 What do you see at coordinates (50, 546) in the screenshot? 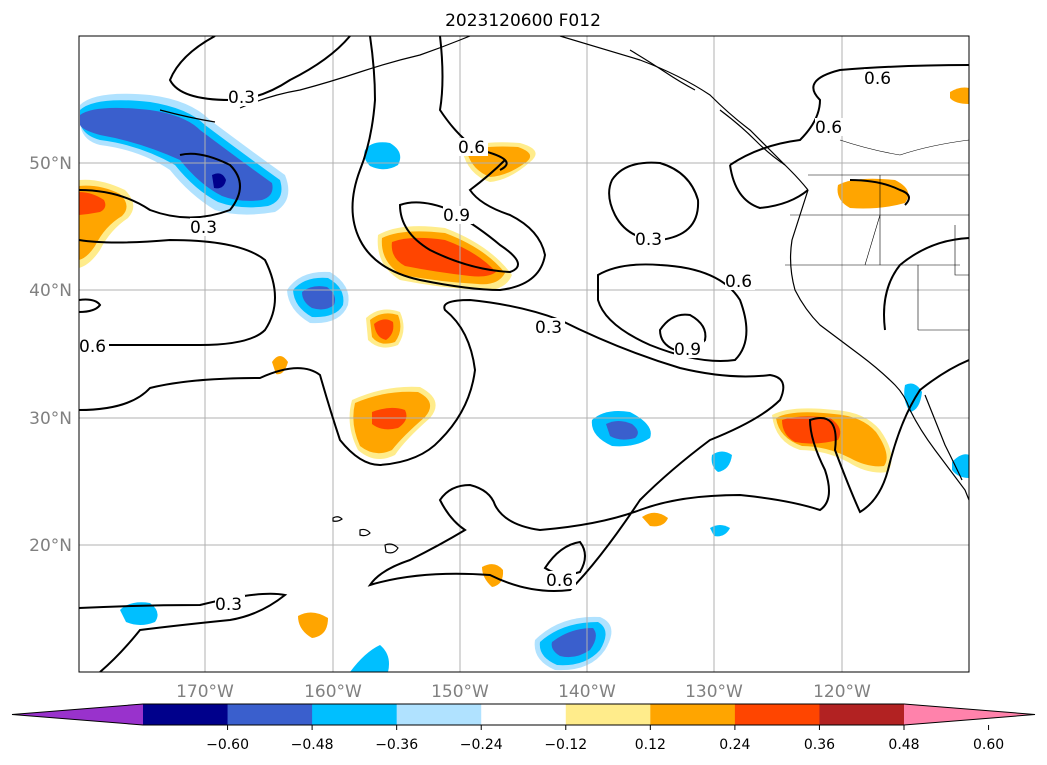
I see `lat-label: 20°N` at bounding box center [50, 546].